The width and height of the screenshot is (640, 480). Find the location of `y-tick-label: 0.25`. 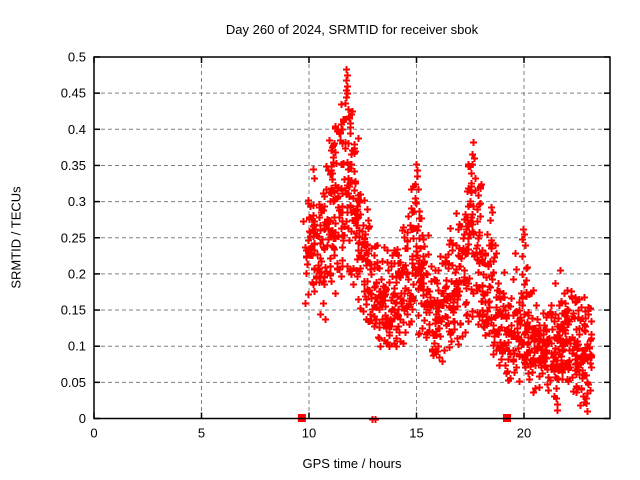

y-tick-label: 0.25 is located at coordinates (73, 237).